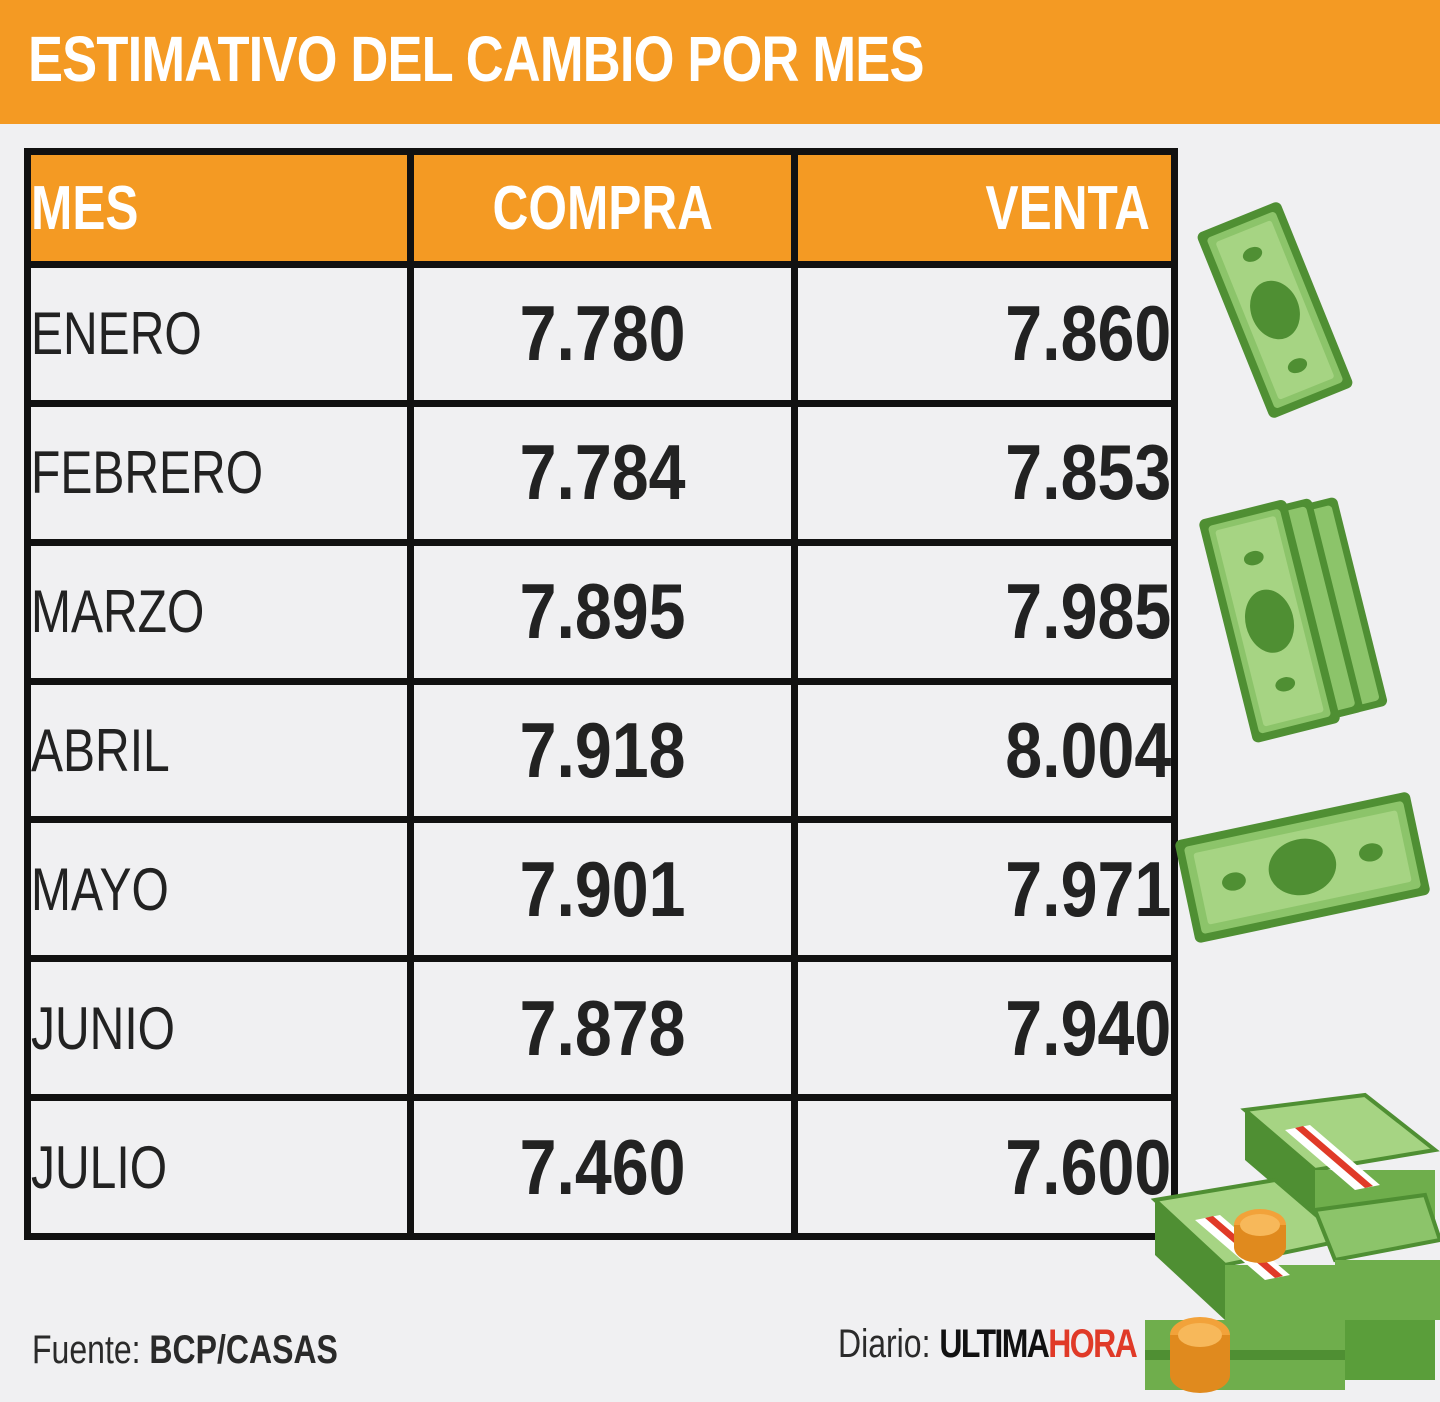 The height and width of the screenshot is (1402, 1440). I want to click on table-row: ENERO 7.780 7.860, so click(601, 334).